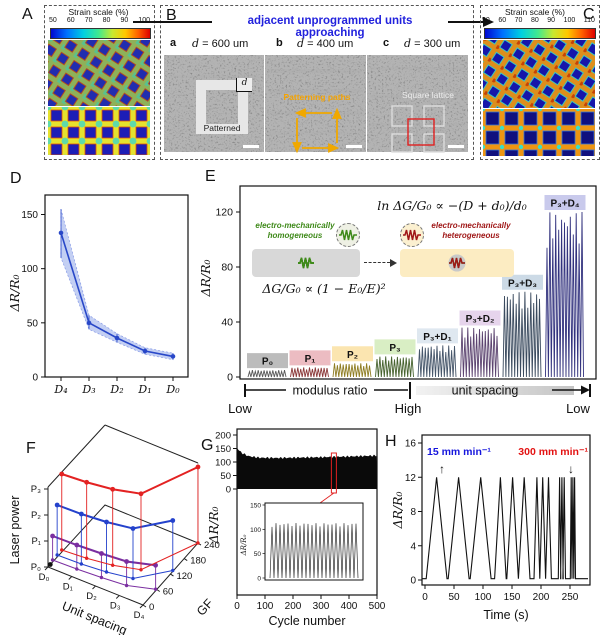  Describe the element at coordinates (391, 441) in the screenshot. I see `panel-h-label: H` at that location.